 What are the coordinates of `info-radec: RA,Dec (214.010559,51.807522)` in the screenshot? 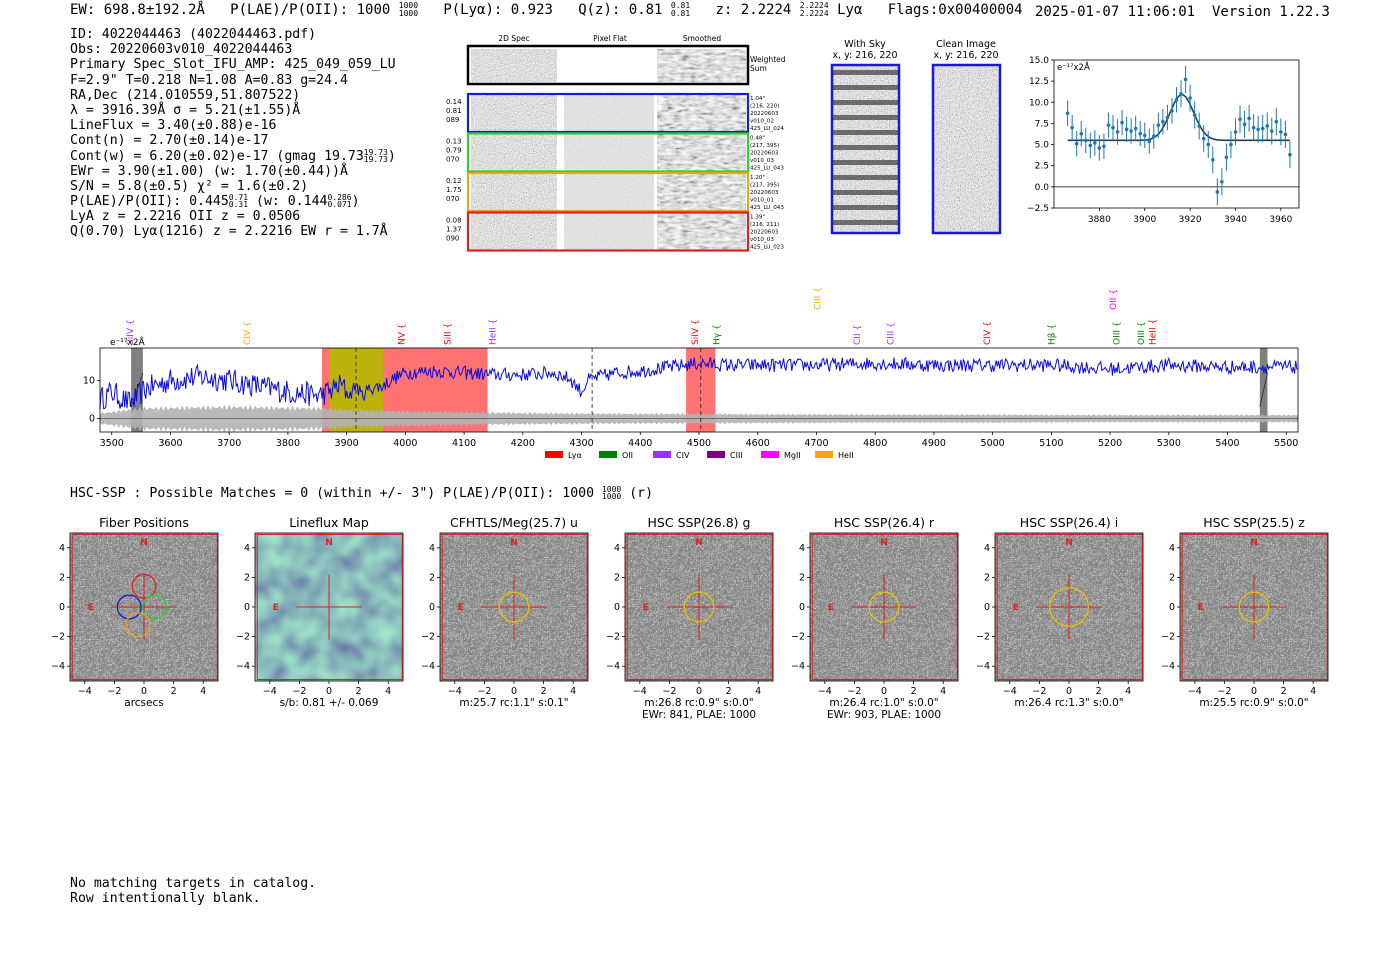 It's located at (185, 95).